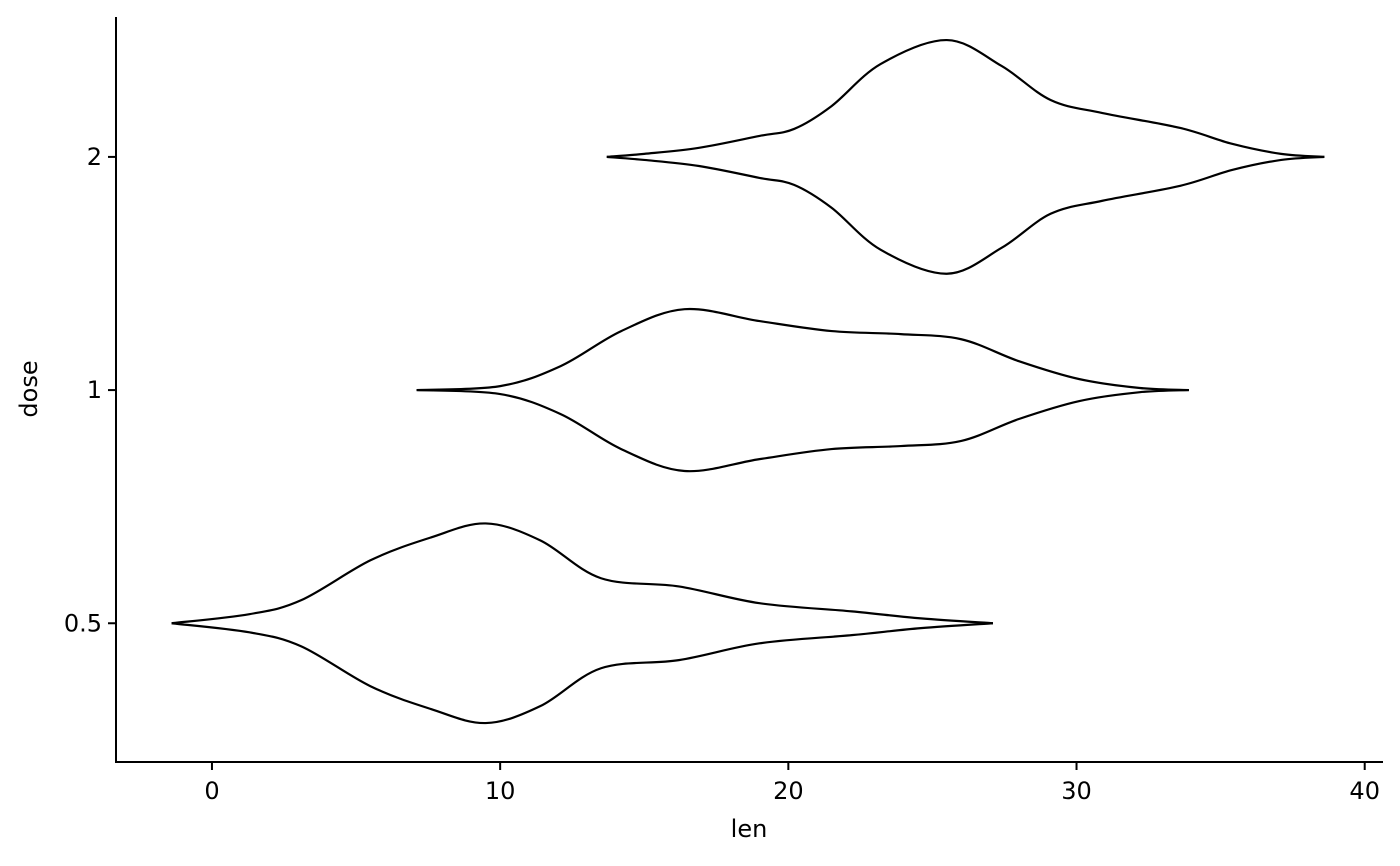 This screenshot has width=1400, height=866. I want to click on y-tick-label: 0.5, so click(83, 623).